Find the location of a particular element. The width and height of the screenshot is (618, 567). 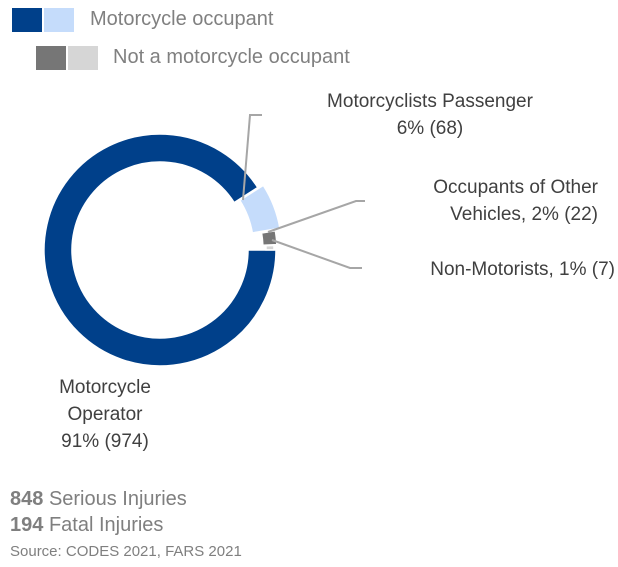

value-label: 1% (7) is located at coordinates (587, 269).